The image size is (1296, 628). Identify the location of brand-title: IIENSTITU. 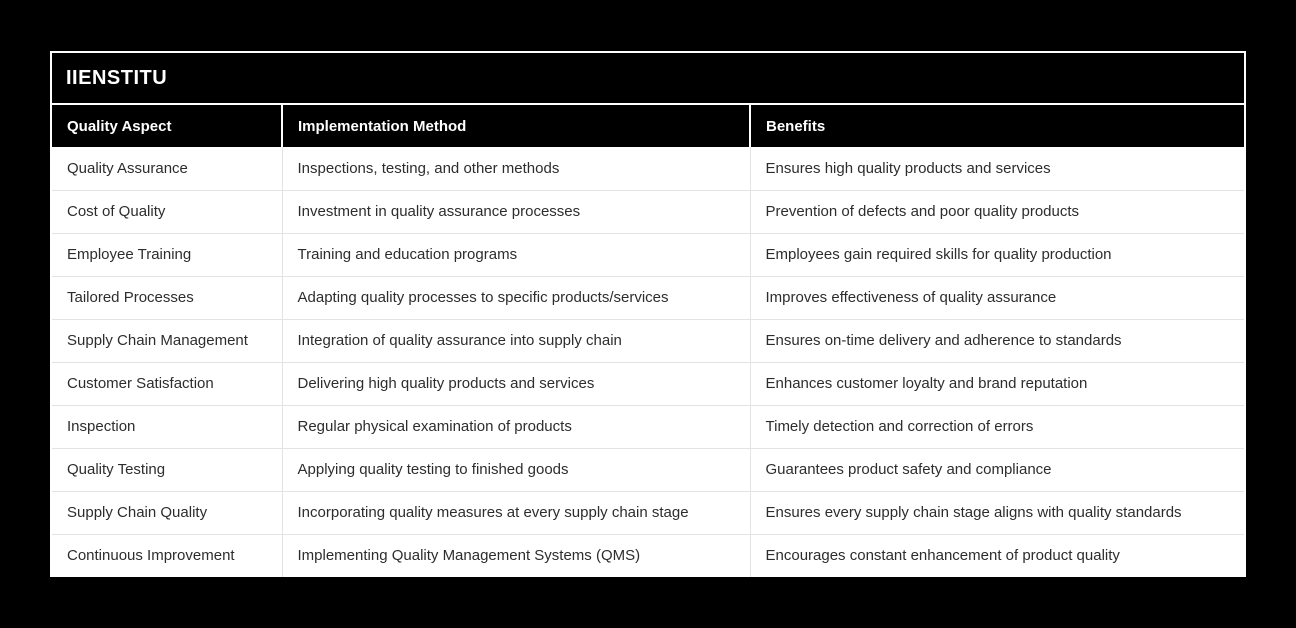
(117, 77).